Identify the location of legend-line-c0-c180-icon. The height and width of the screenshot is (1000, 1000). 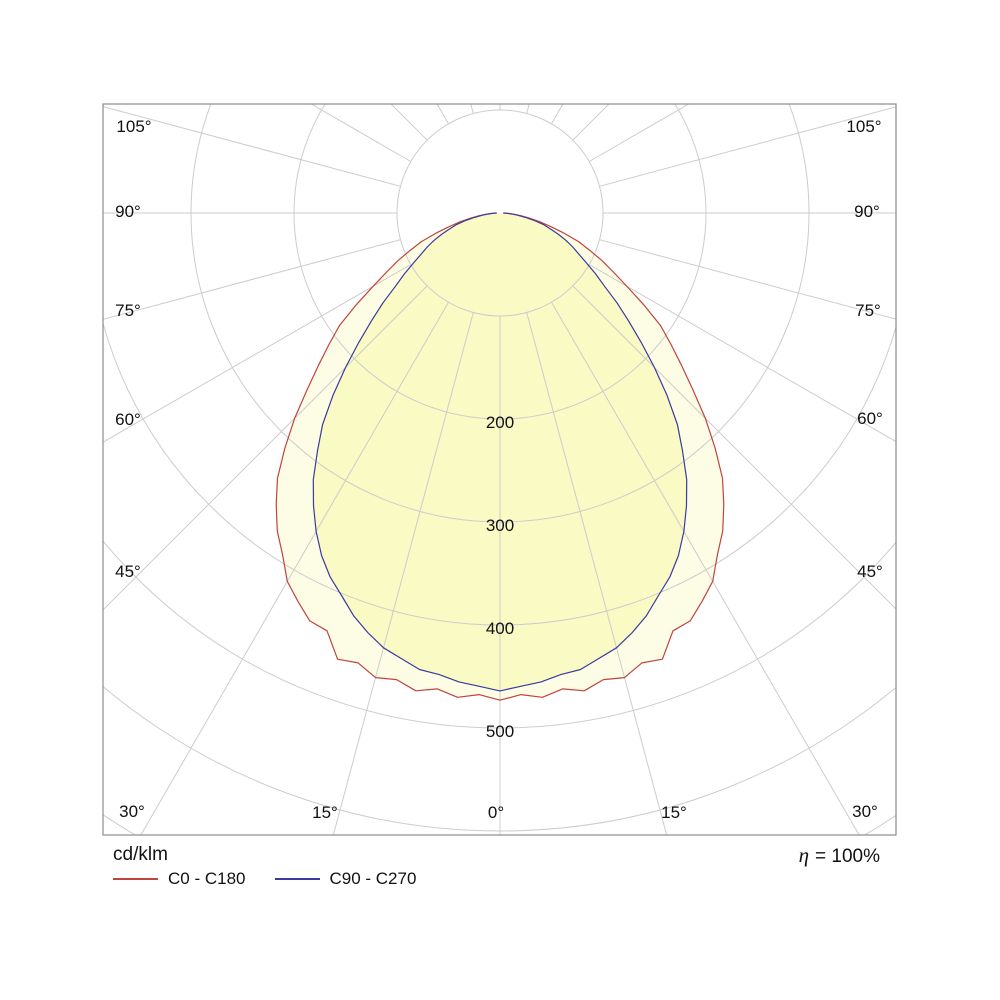
(135, 879).